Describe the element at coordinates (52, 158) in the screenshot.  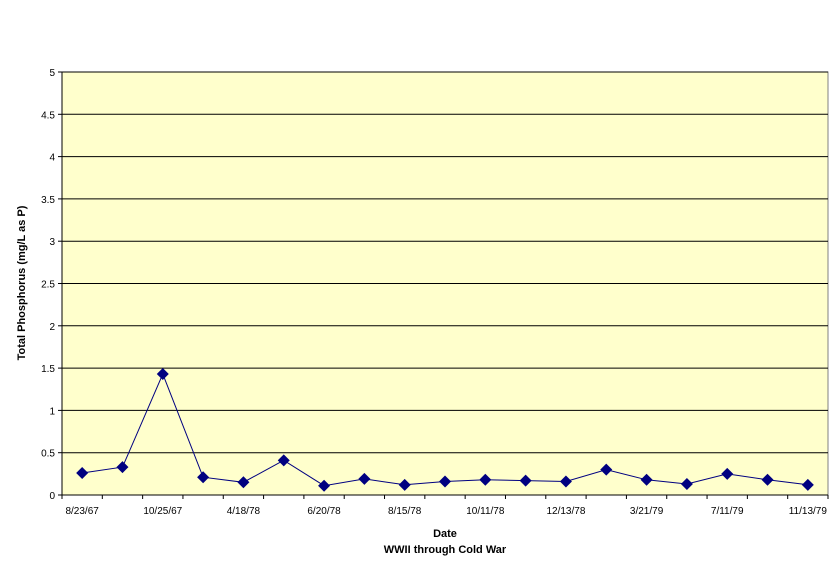
I see `y-tick-label: 4` at that location.